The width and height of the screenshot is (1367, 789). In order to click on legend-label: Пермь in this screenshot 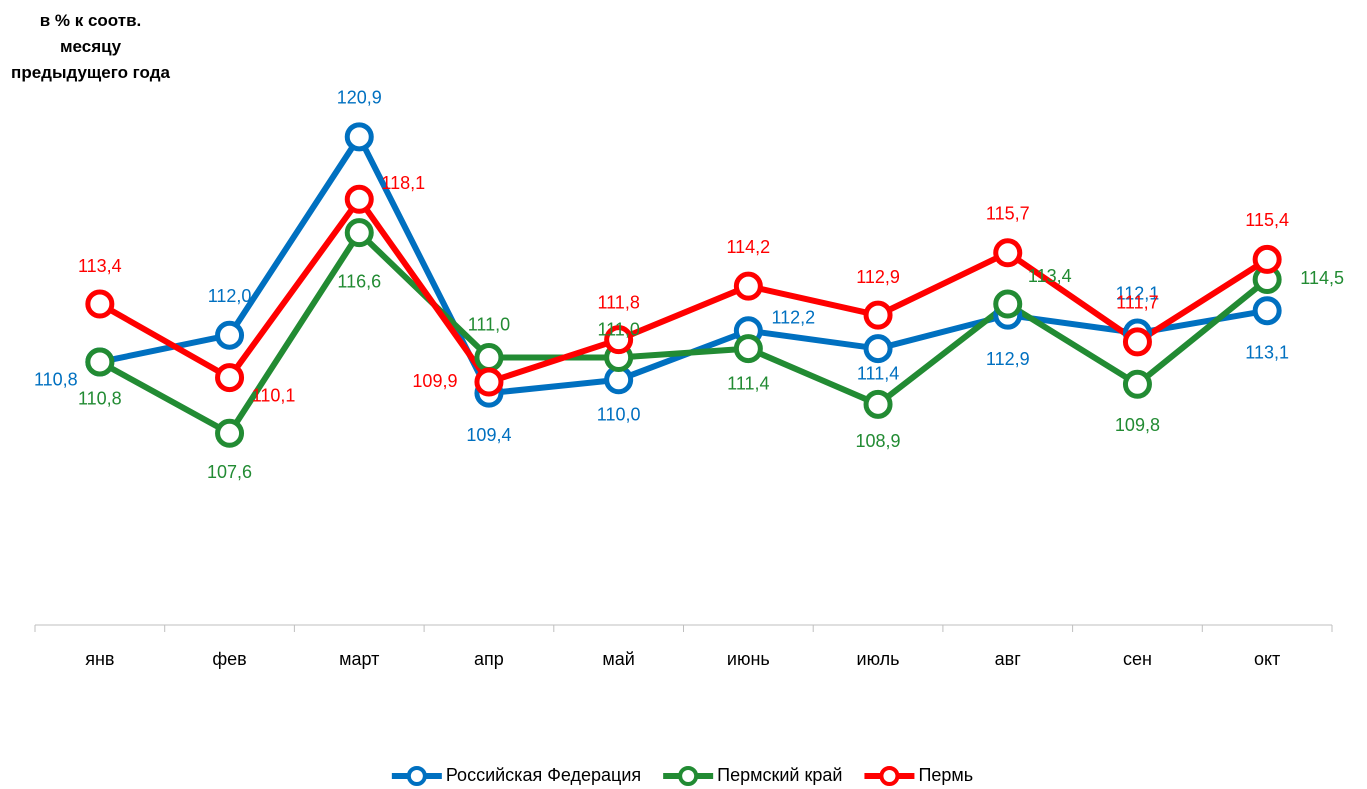, I will do `click(945, 775)`.